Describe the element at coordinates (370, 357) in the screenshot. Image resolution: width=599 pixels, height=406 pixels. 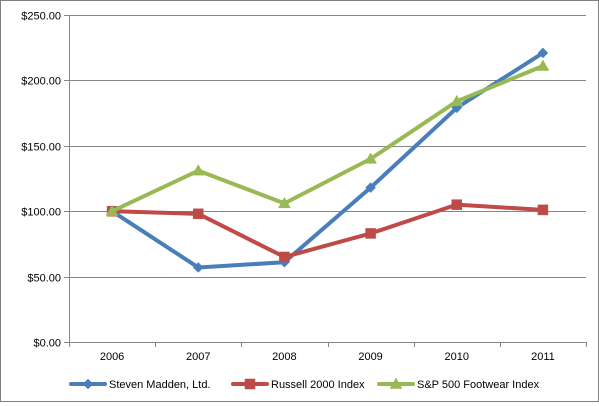
I see `x-tick-label: 2009` at that location.